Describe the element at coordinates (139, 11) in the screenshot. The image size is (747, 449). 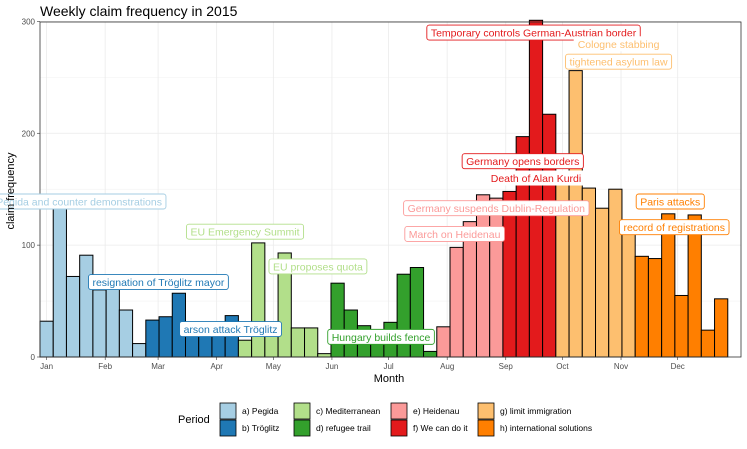
I see `chart-title: Weekly claim frequency in 2015` at that location.